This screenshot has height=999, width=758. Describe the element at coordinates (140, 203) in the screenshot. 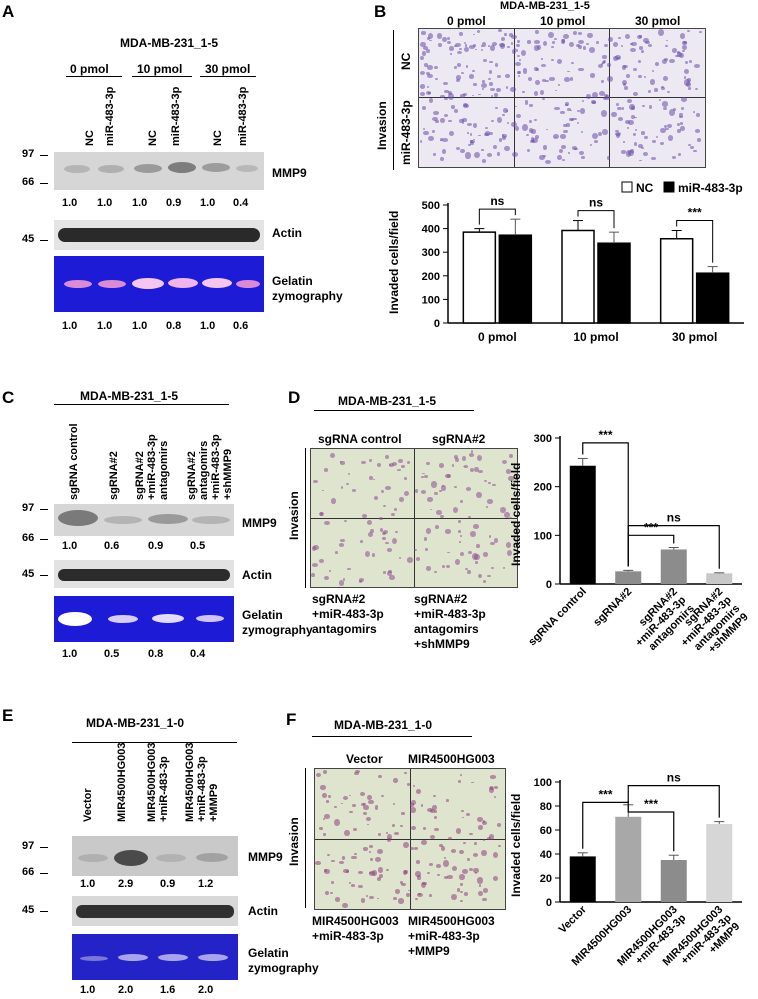

I see `a-mmp9-v3: 1.0` at that location.